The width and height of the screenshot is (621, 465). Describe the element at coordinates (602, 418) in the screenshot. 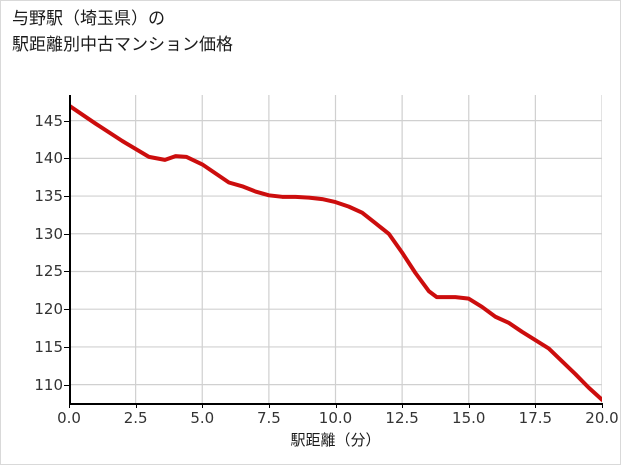

I see `x-tick-label: 20.0` at that location.